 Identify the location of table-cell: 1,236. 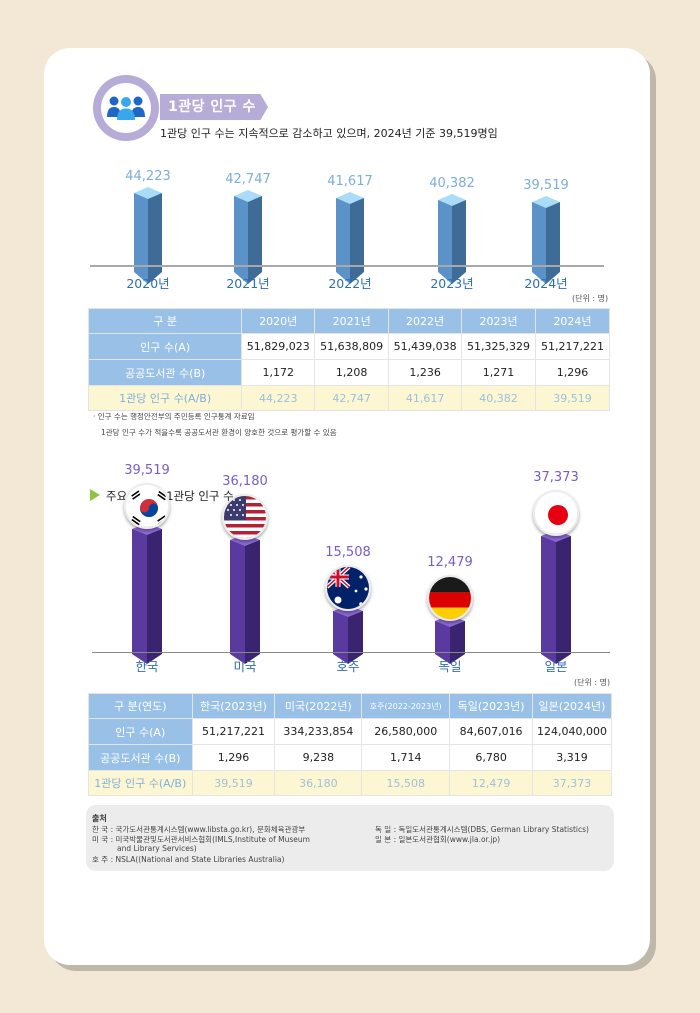
(425, 372).